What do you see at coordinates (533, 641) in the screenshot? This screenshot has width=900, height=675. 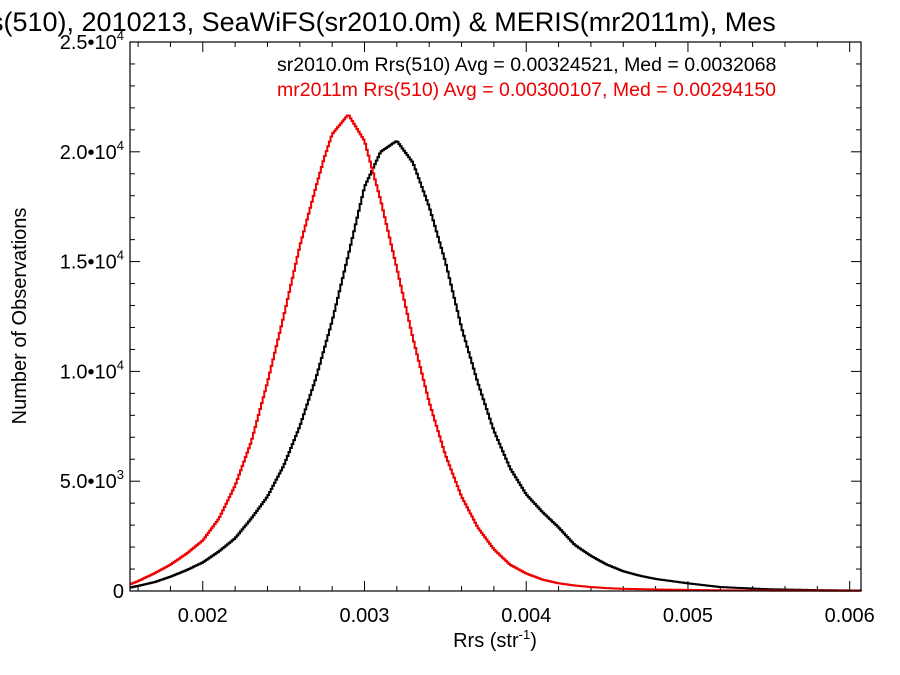 I see `x-axis-label-close: )` at bounding box center [533, 641].